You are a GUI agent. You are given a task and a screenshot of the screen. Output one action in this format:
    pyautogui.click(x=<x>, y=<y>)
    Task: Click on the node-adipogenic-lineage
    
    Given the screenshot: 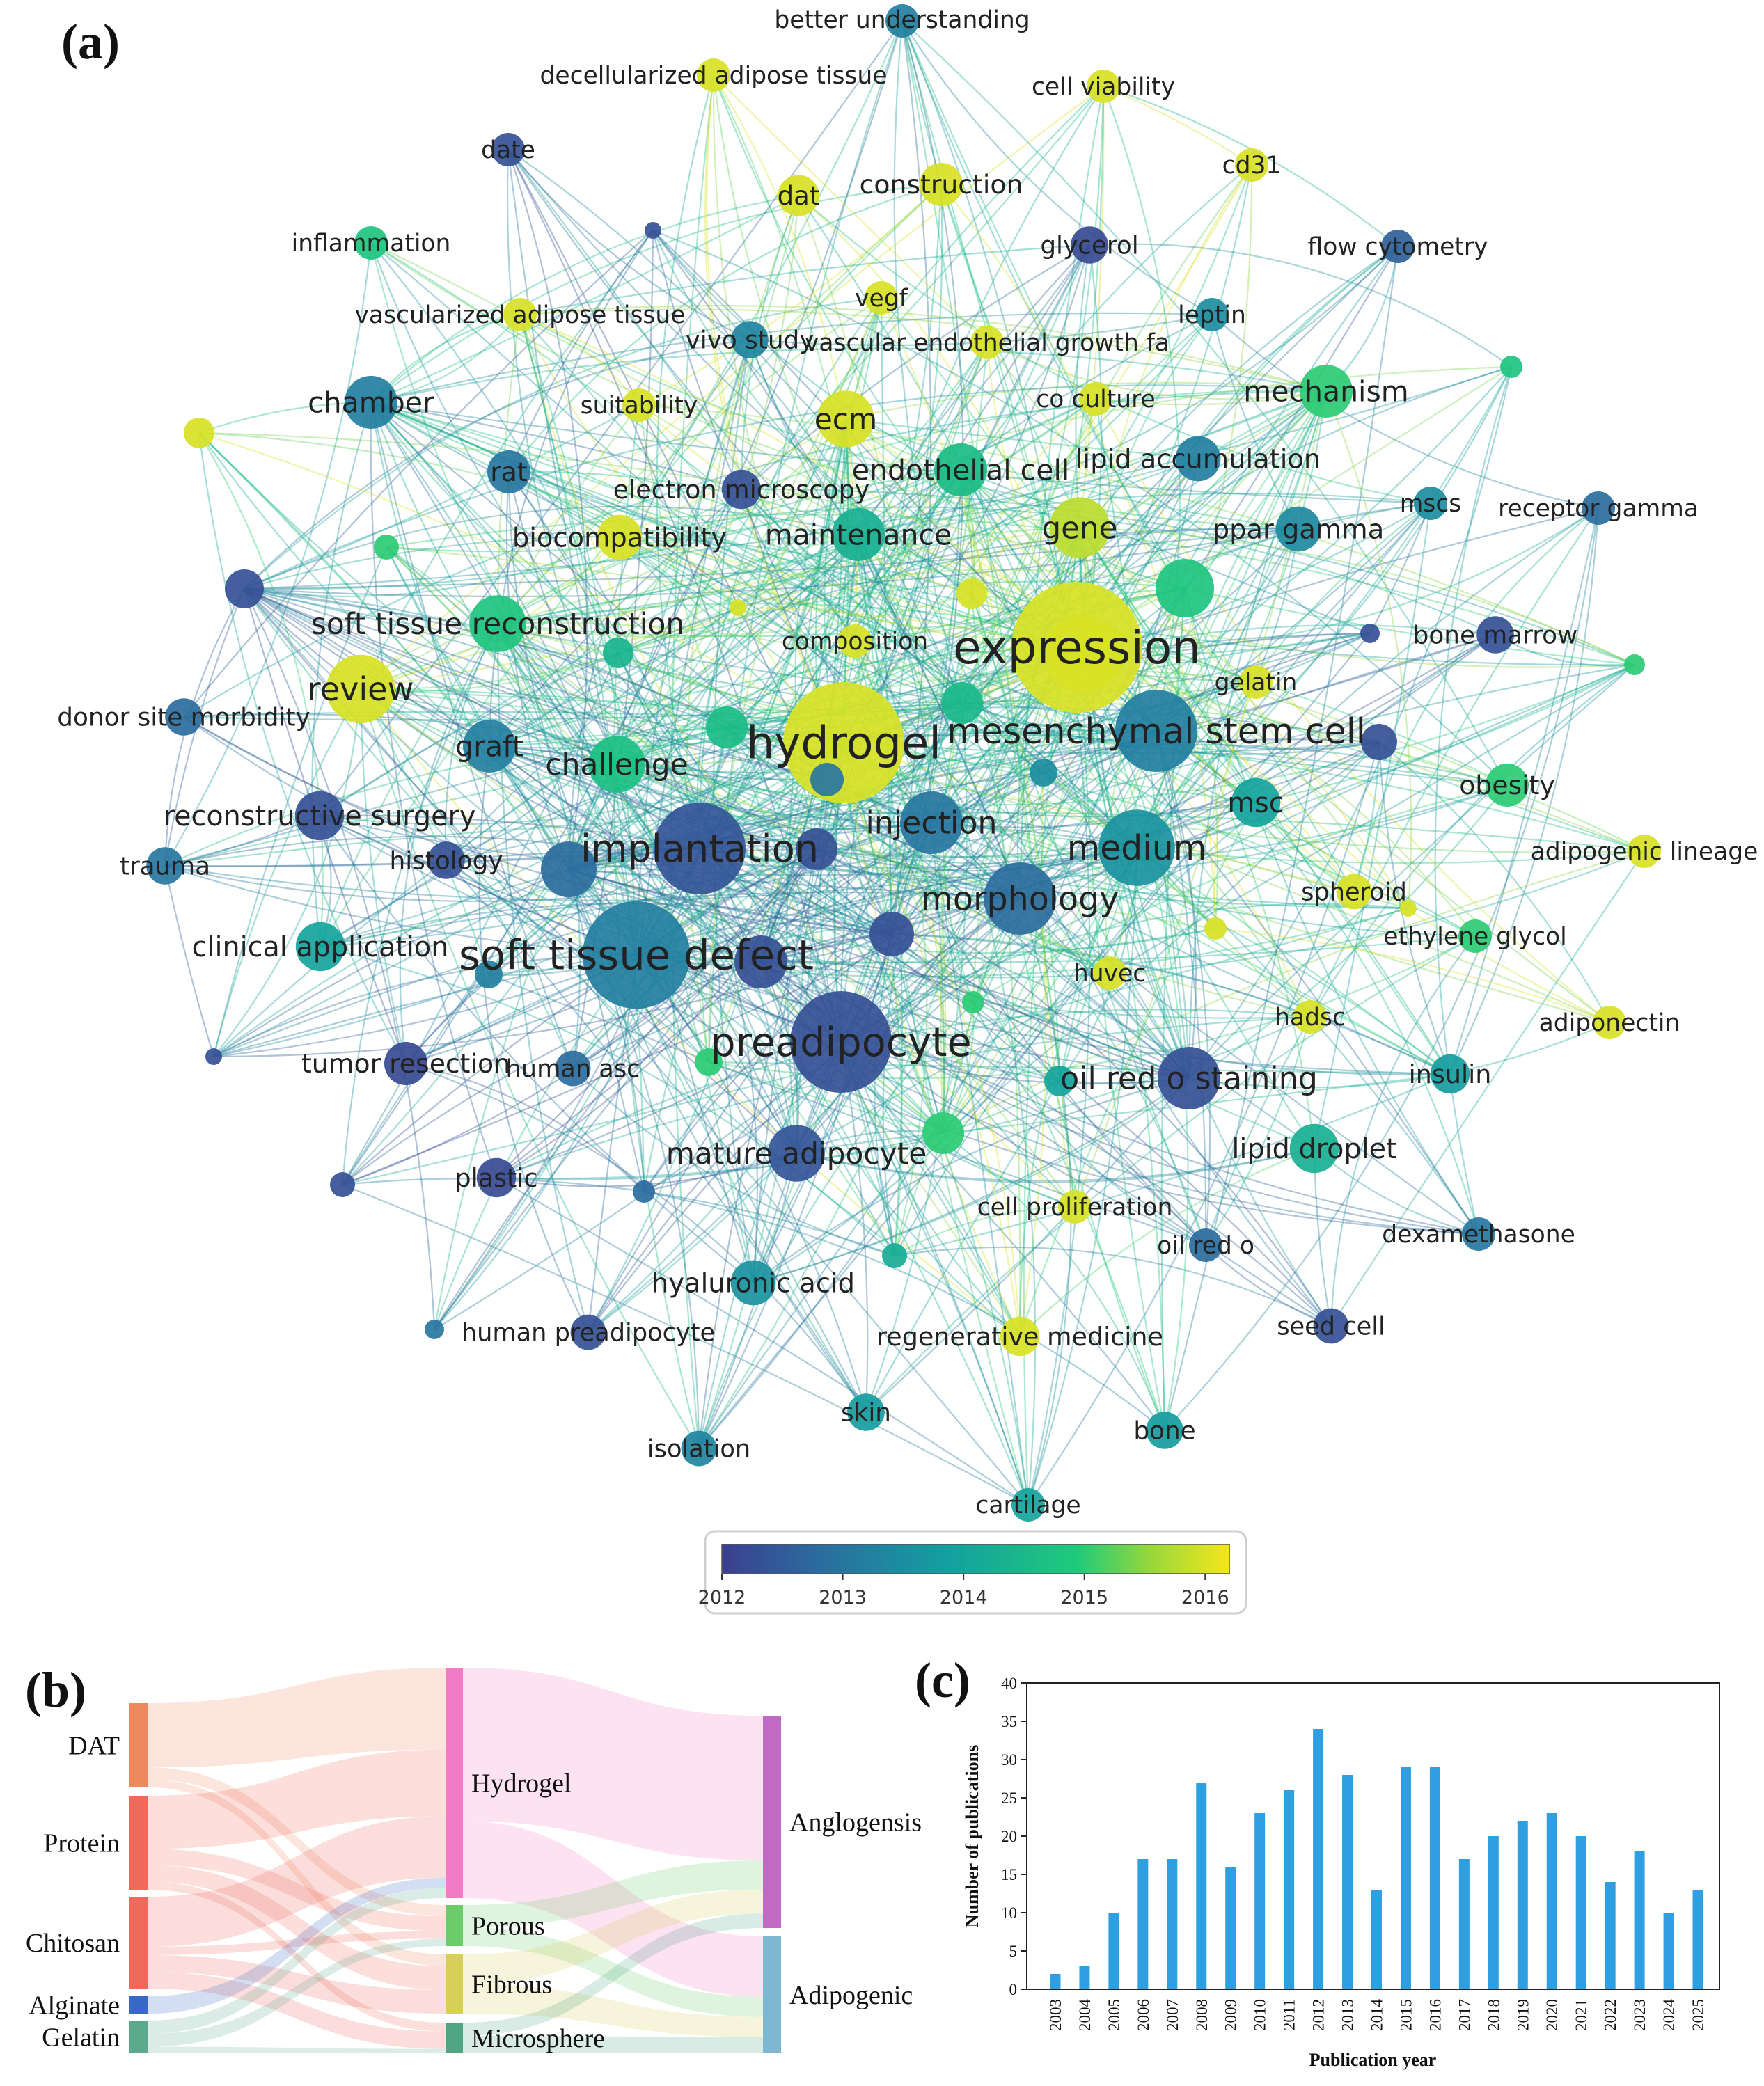 What is the action you would take?
    pyautogui.click(x=1644, y=851)
    